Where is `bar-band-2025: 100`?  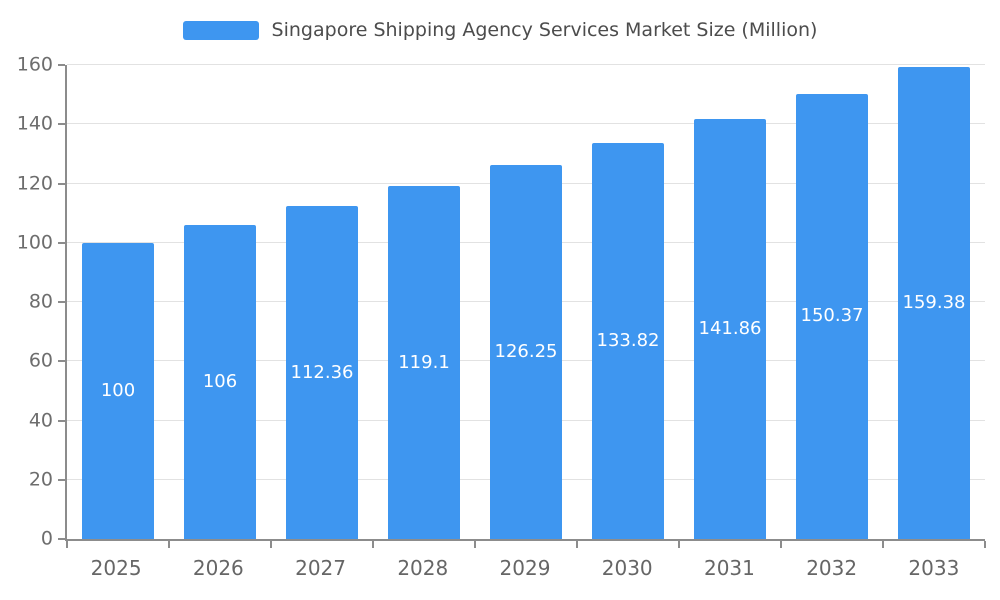
bar-band-2025: 100 is located at coordinates (118, 302).